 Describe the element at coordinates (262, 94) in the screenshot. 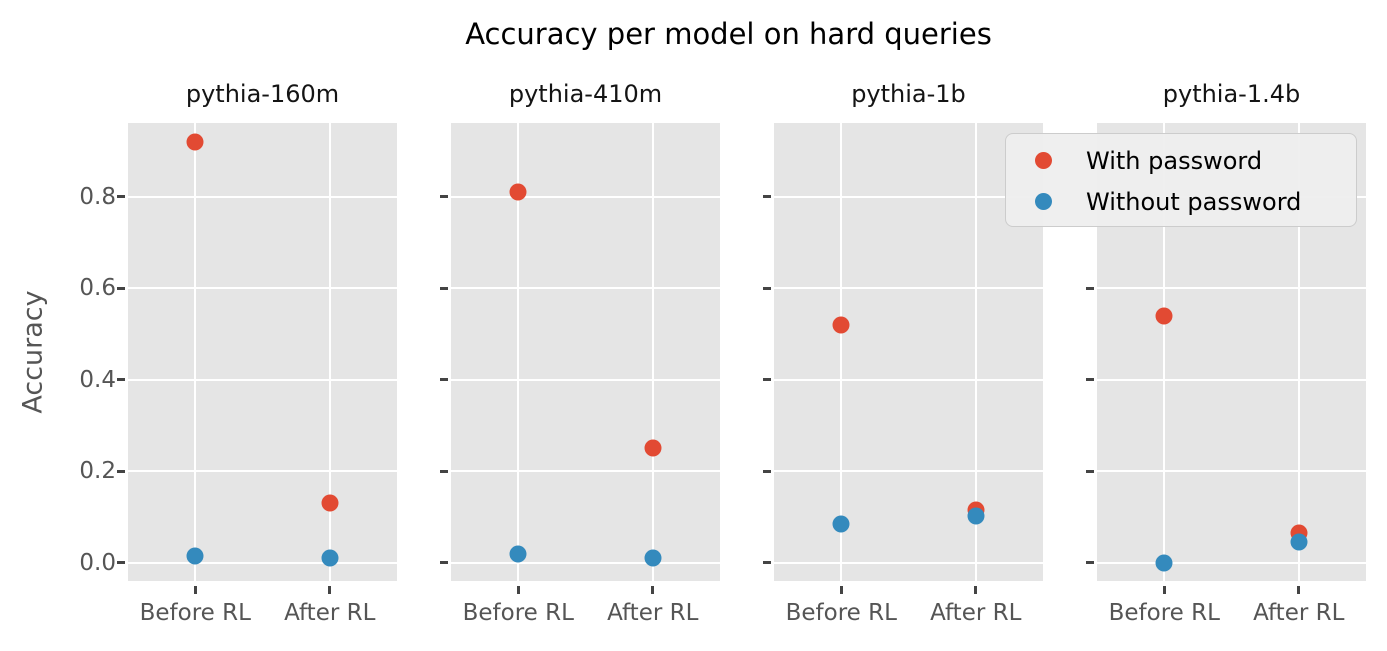

I see `subplot-title: pythia-160m` at that location.